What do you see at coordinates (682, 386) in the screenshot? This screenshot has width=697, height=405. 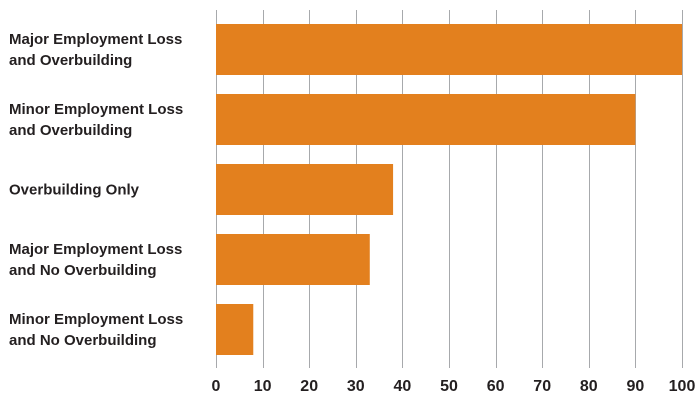 I see `x-tick-label: 100` at bounding box center [682, 386].